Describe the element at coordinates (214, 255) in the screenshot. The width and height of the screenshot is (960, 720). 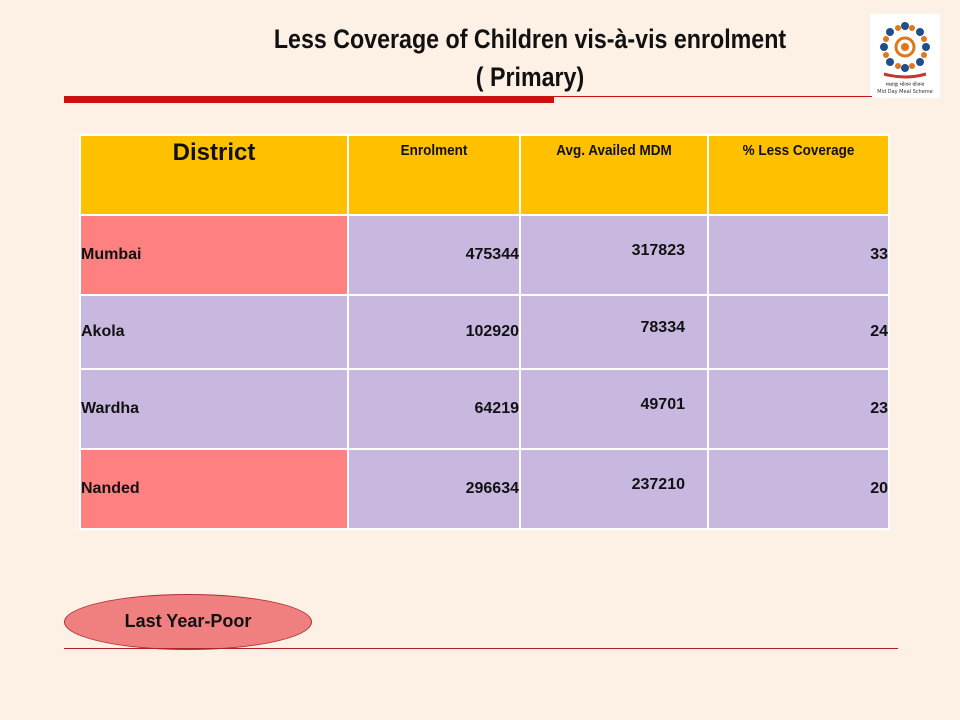
I see `district-cell: Mumbai` at that location.